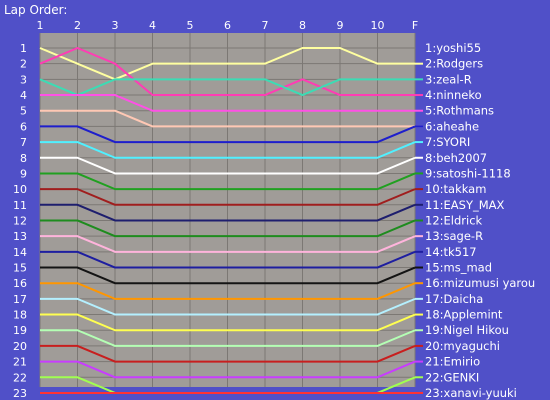 This screenshot has width=550, height=400. Describe the element at coordinates (23, 111) in the screenshot. I see `y-tick-label: 5` at that location.